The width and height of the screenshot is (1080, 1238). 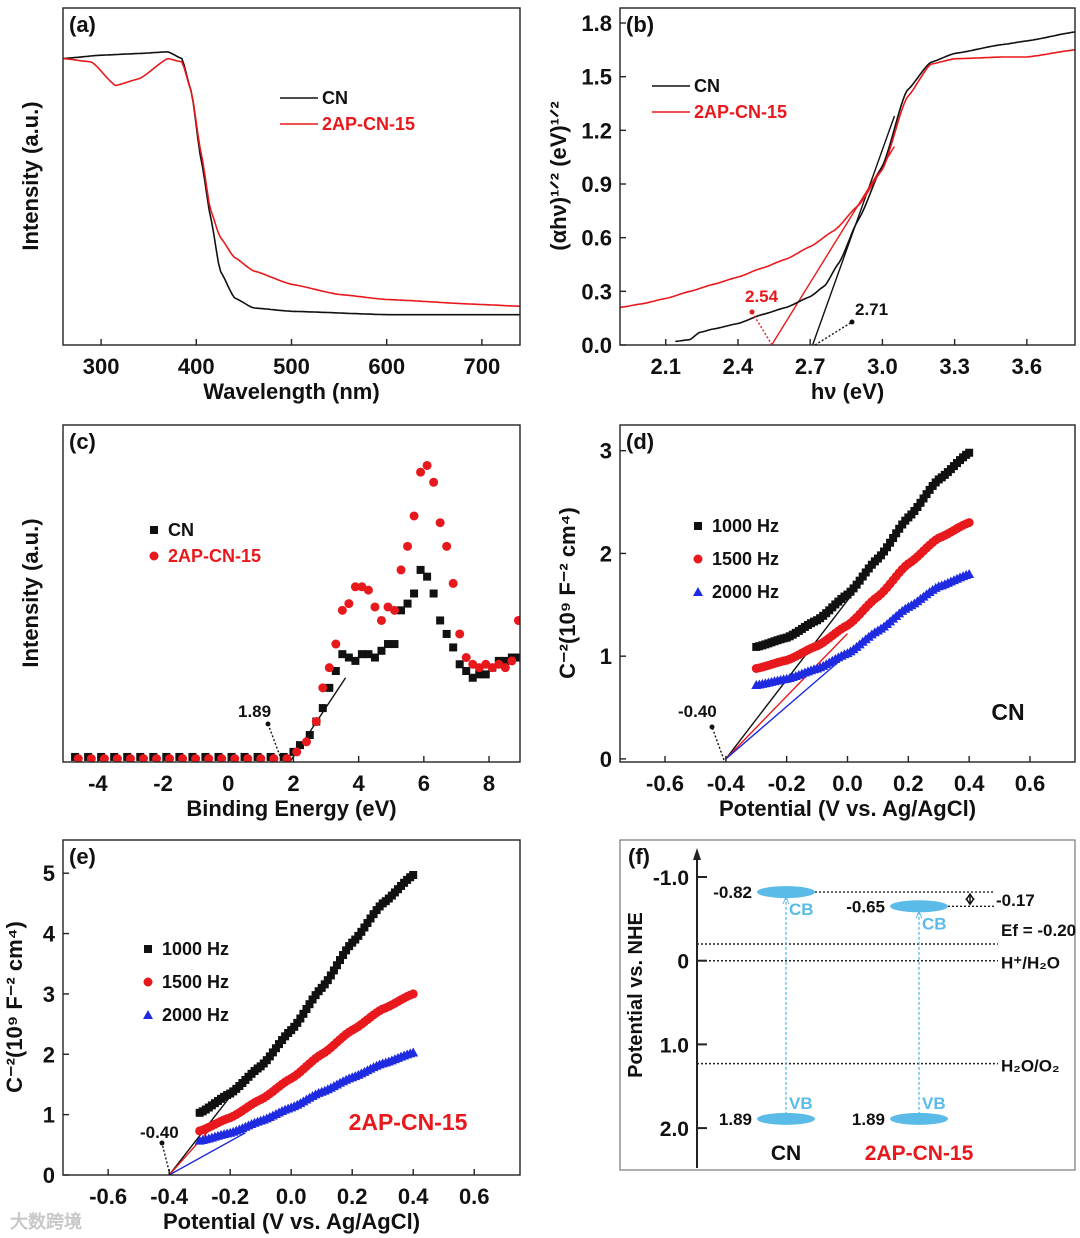 What do you see at coordinates (719, 112) in the screenshot?
I see `legend-item: 2AP-CN-15` at bounding box center [719, 112].